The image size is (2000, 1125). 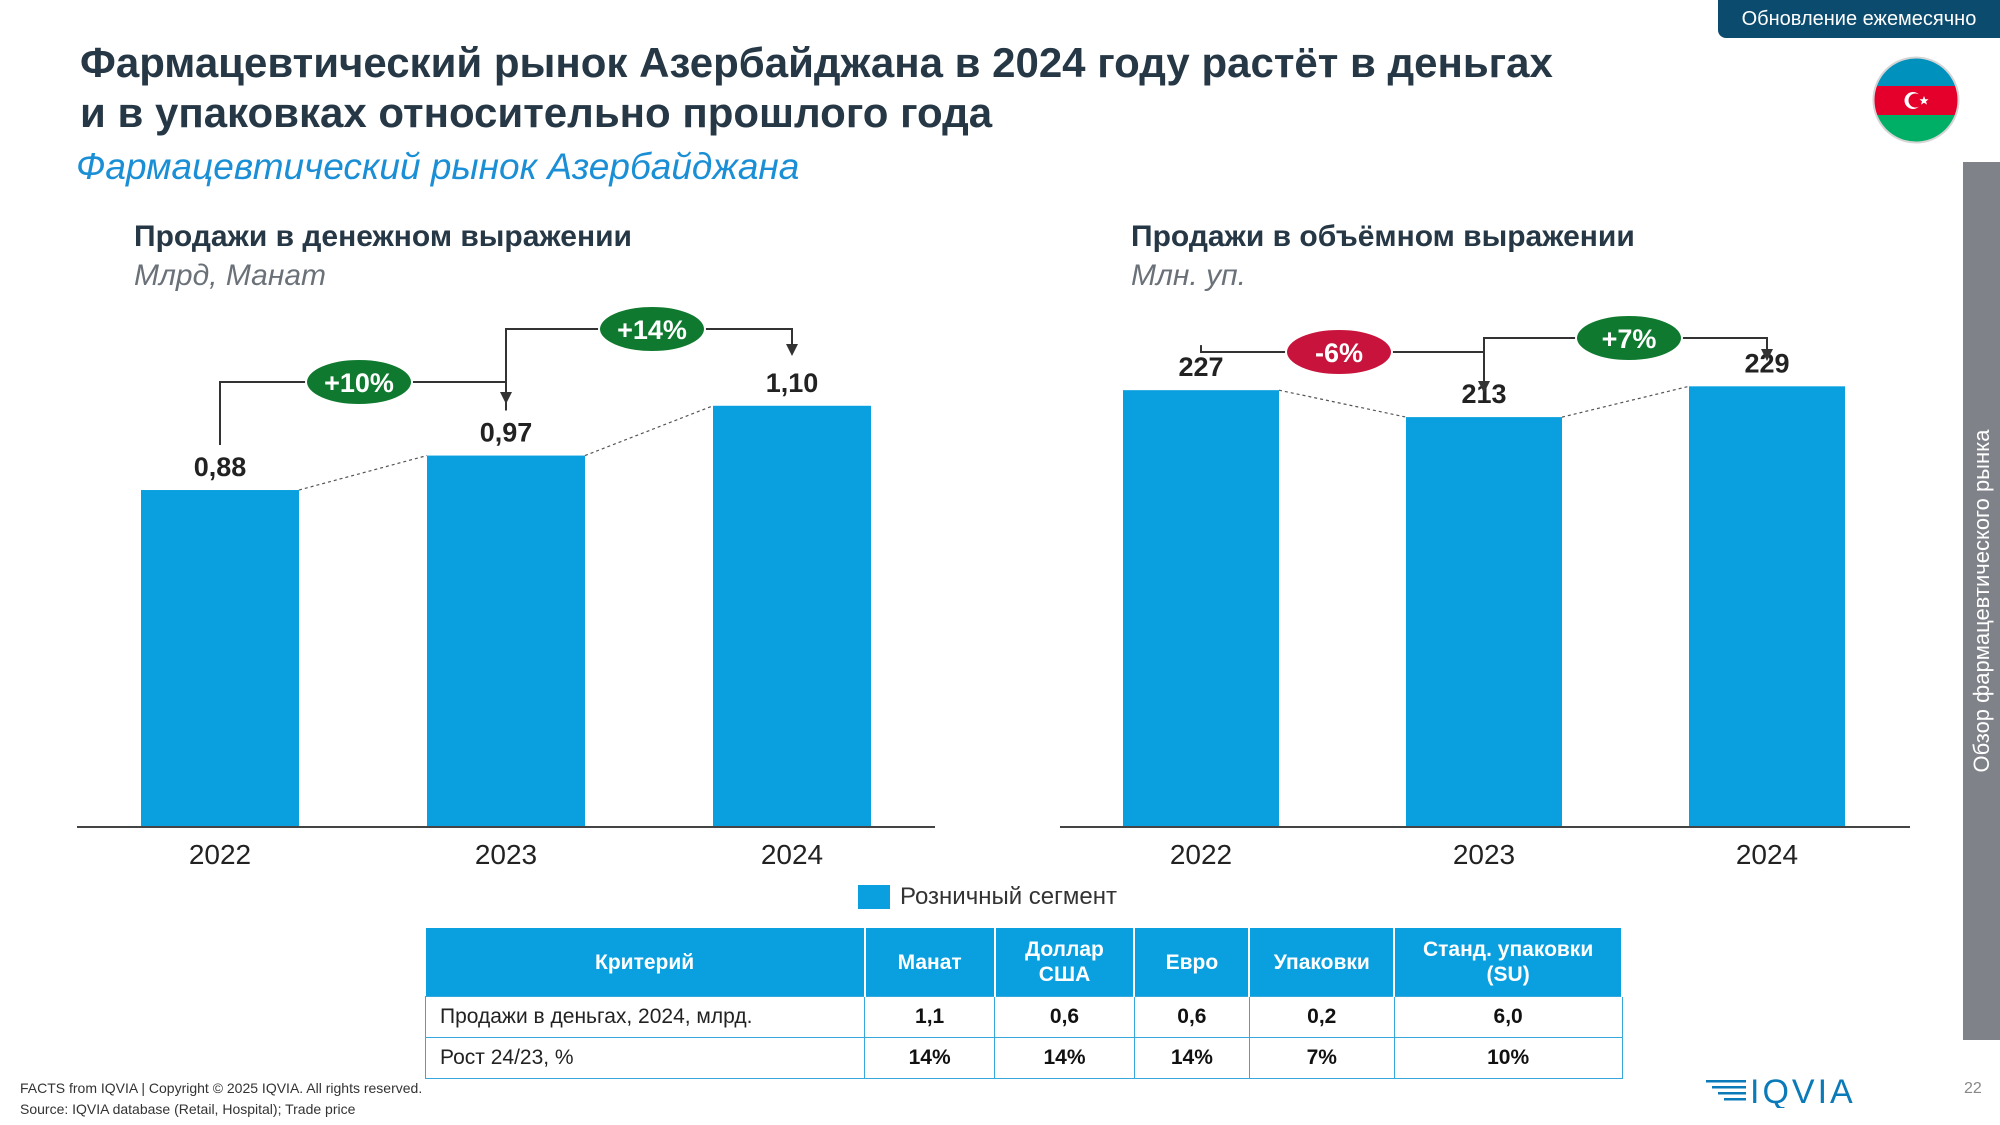 What do you see at coordinates (1803, 1090) in the screenshot?
I see `logo-text: IQVIA` at bounding box center [1803, 1090].